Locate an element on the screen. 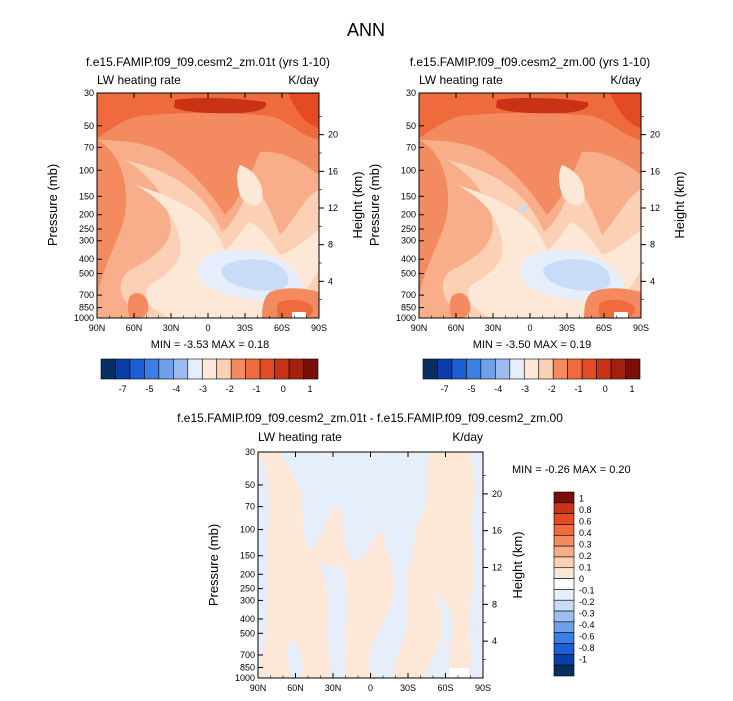  panel-2-stats: MIN = -3.50 MAX = 0.19 is located at coordinates (532, 345).